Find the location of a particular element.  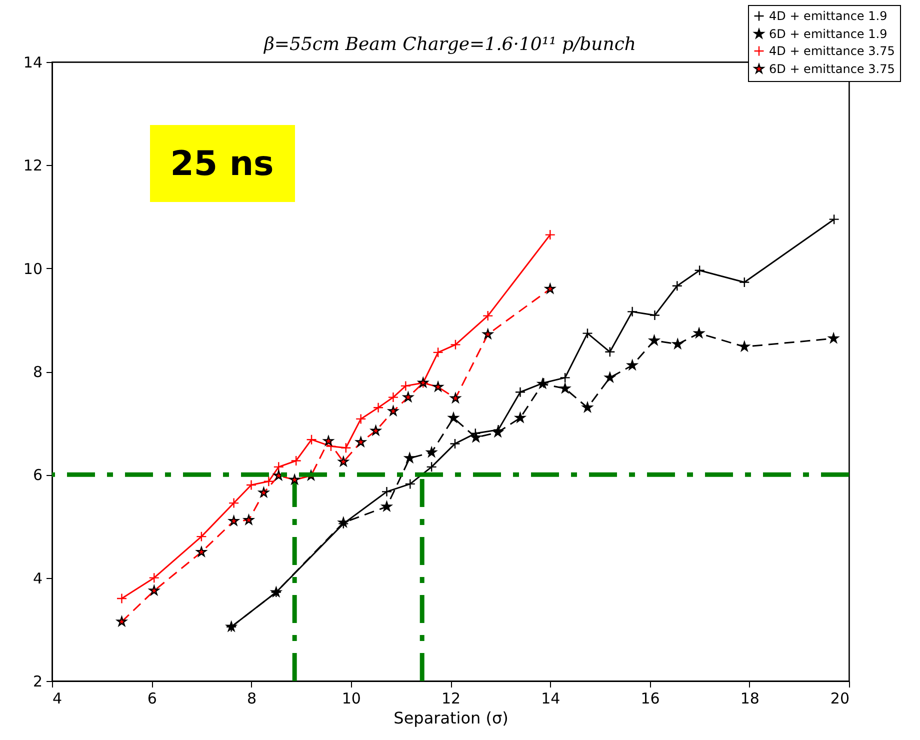

x-tick-label: 12 is located at coordinates (451, 699).